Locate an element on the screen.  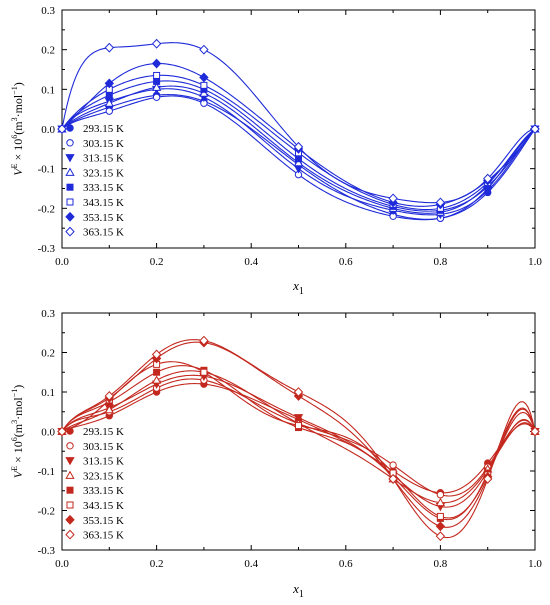
x-tick-label: 0.6 is located at coordinates (346, 564).